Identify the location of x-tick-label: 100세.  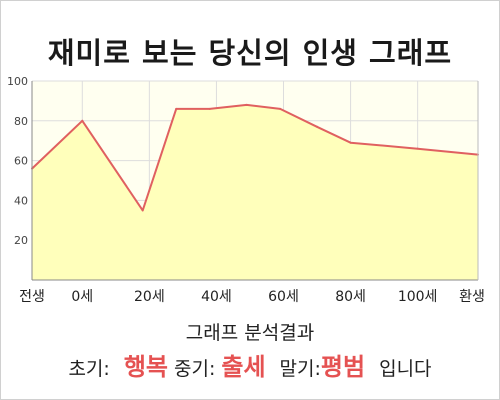
(418, 297).